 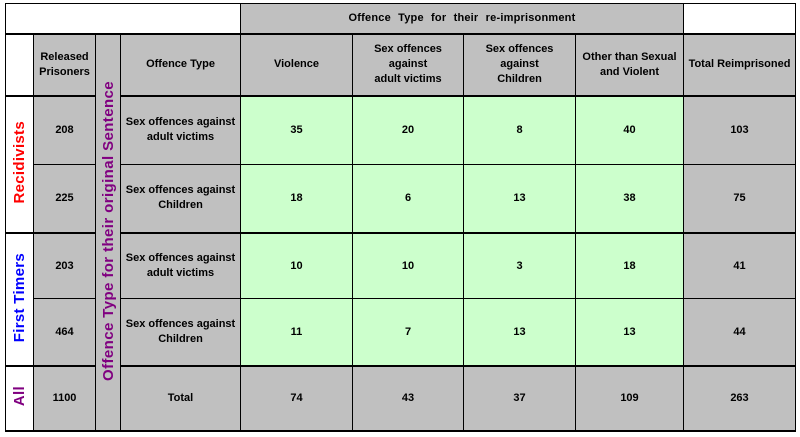 I want to click on violence-cell: 11, so click(x=296, y=332).